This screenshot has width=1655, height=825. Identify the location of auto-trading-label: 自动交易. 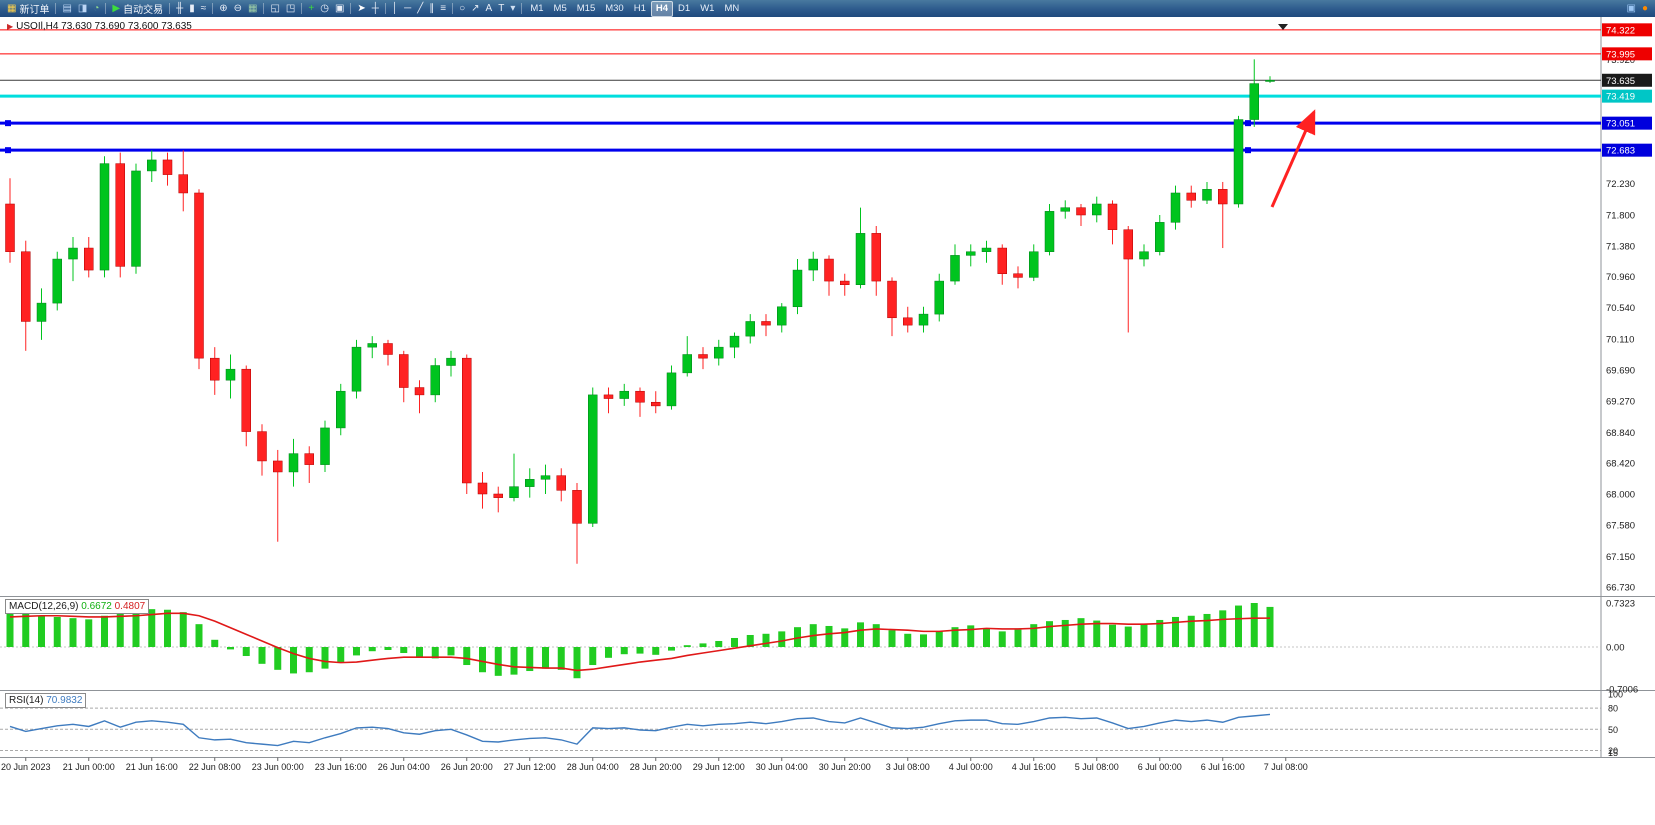
(143, 10).